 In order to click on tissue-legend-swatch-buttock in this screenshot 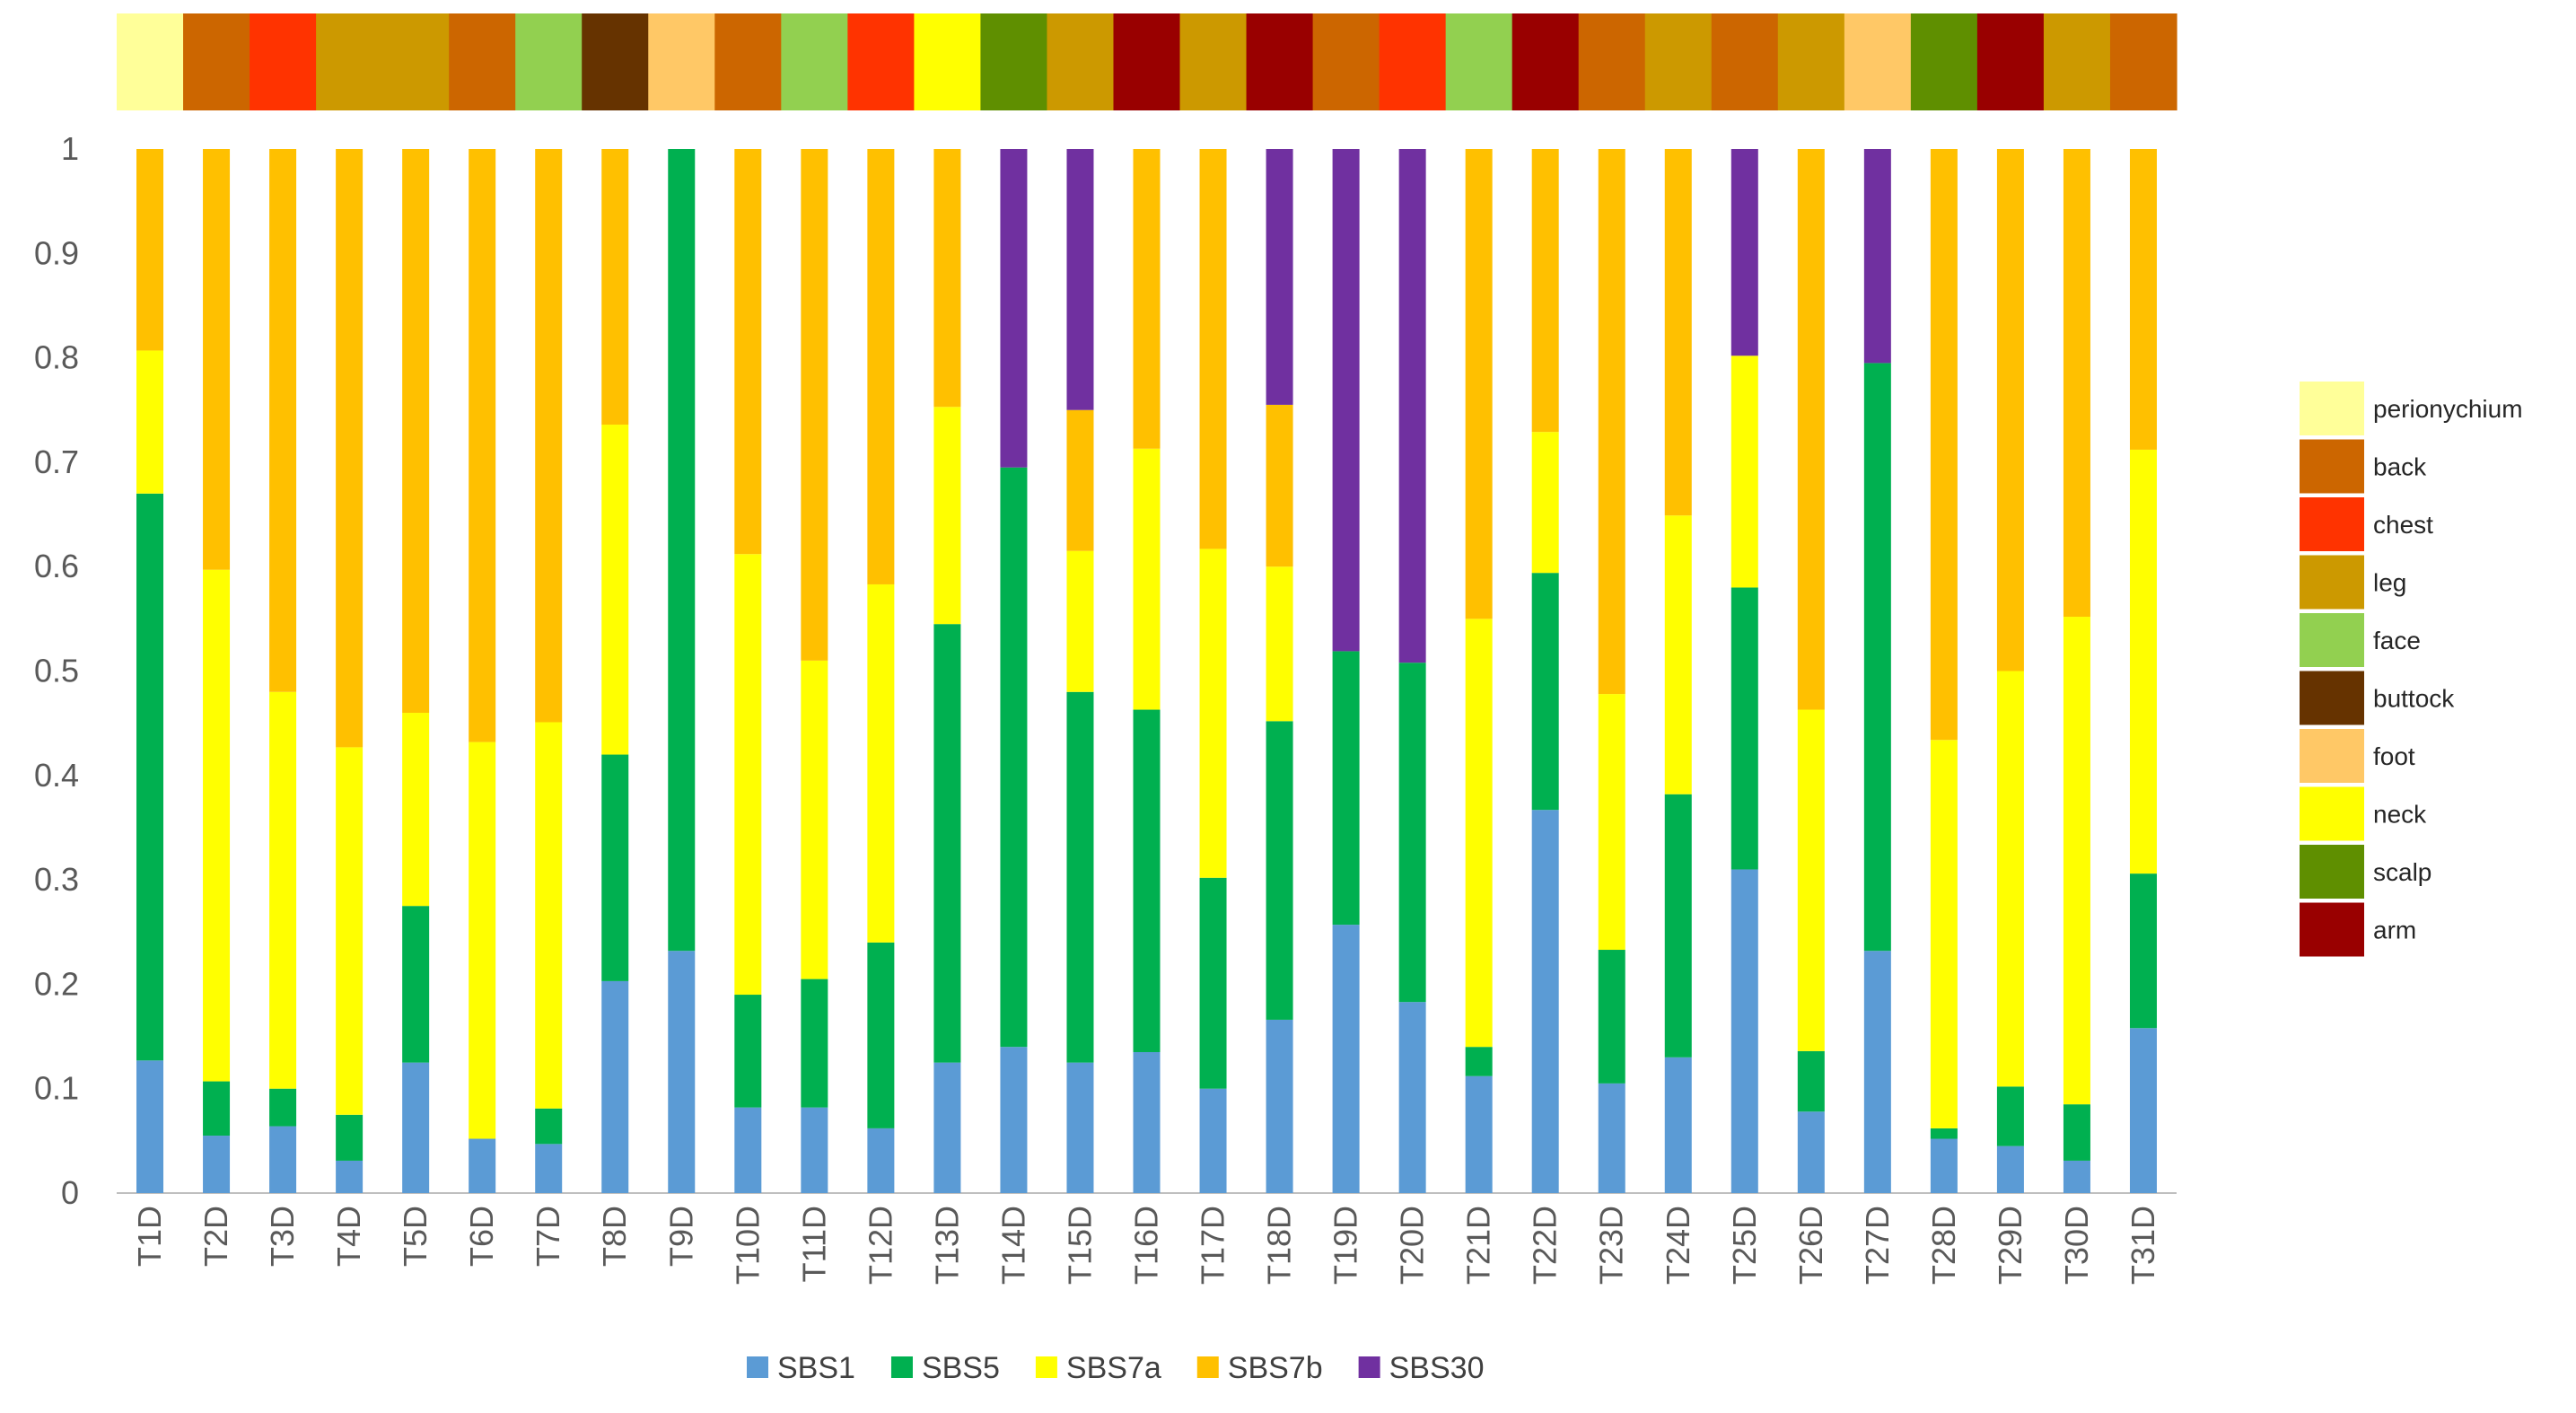, I will do `click(2332, 698)`.